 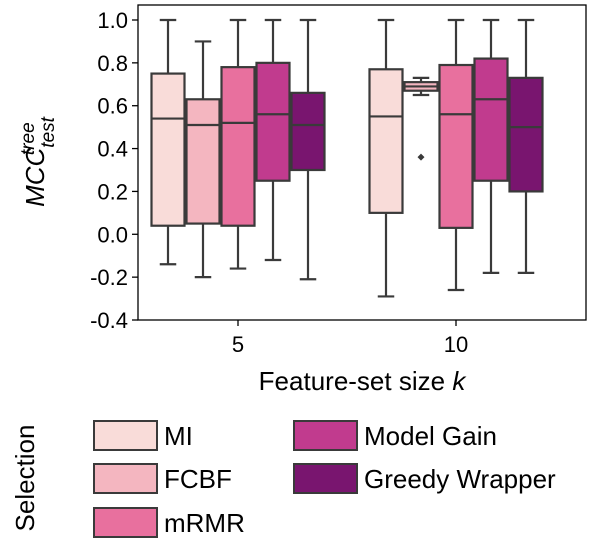 I want to click on legend-label: Greedy Wrapper, so click(x=460, y=479).